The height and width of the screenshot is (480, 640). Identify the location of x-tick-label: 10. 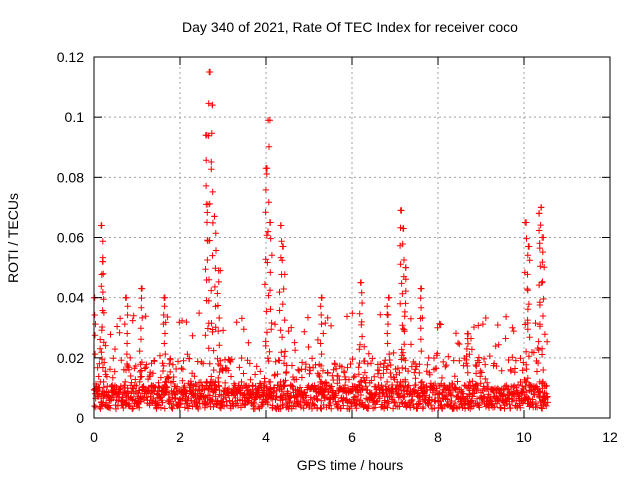
(524, 437).